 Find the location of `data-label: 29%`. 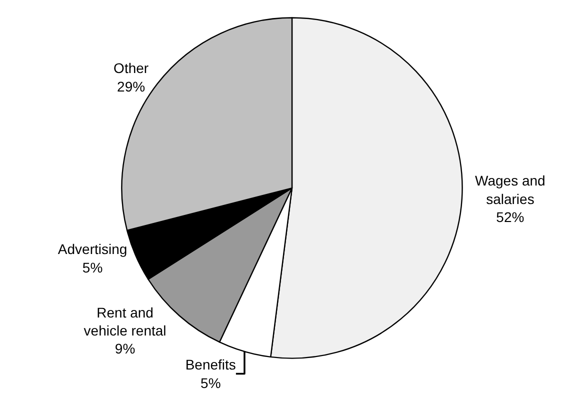

data-label: 29% is located at coordinates (131, 86).